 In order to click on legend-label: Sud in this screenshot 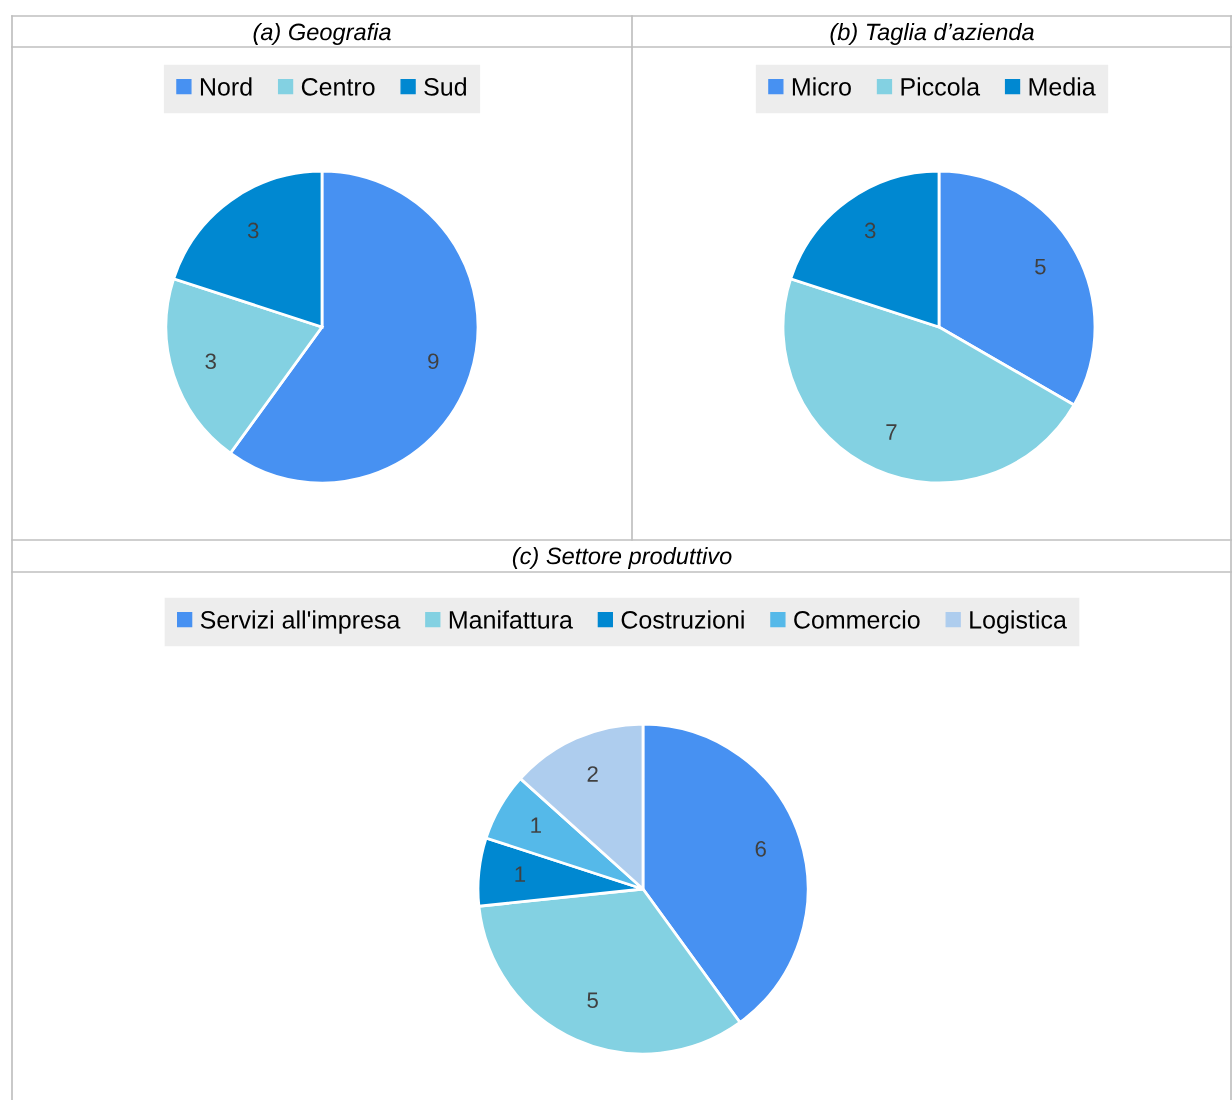, I will do `click(445, 86)`.